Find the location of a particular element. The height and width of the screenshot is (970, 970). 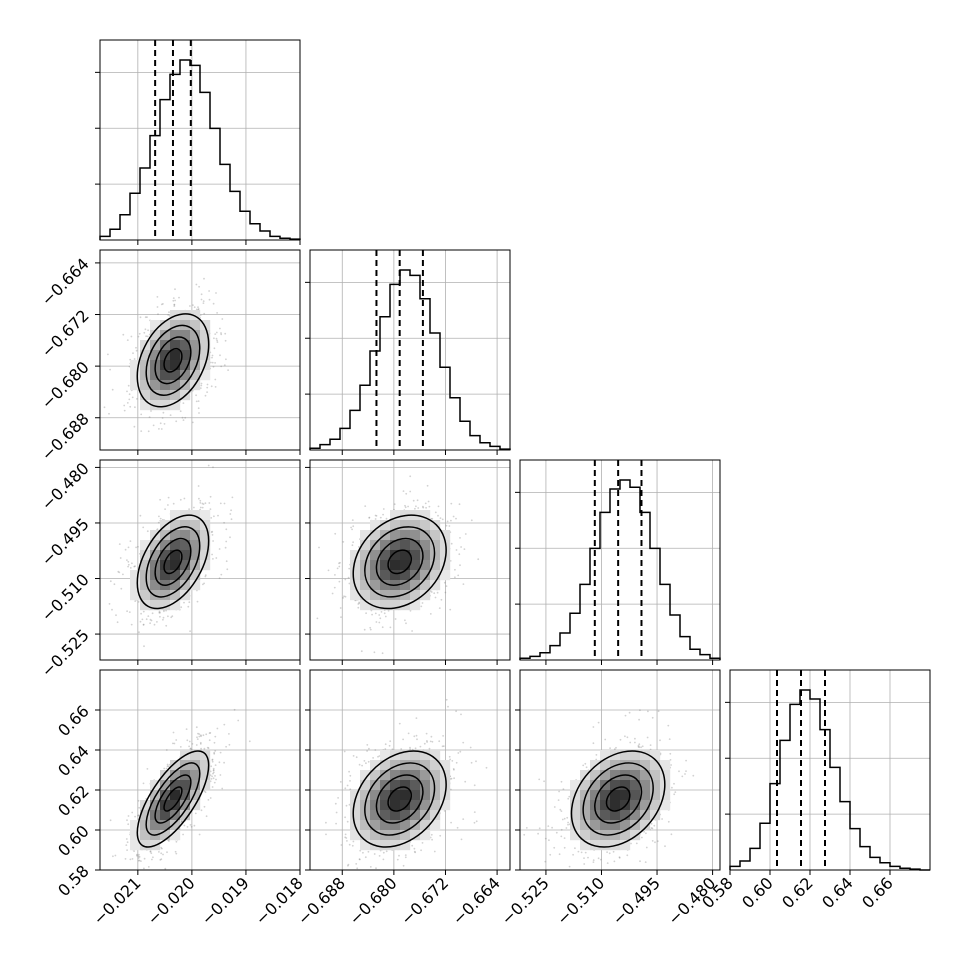

panel-border is located at coordinates (200, 140).